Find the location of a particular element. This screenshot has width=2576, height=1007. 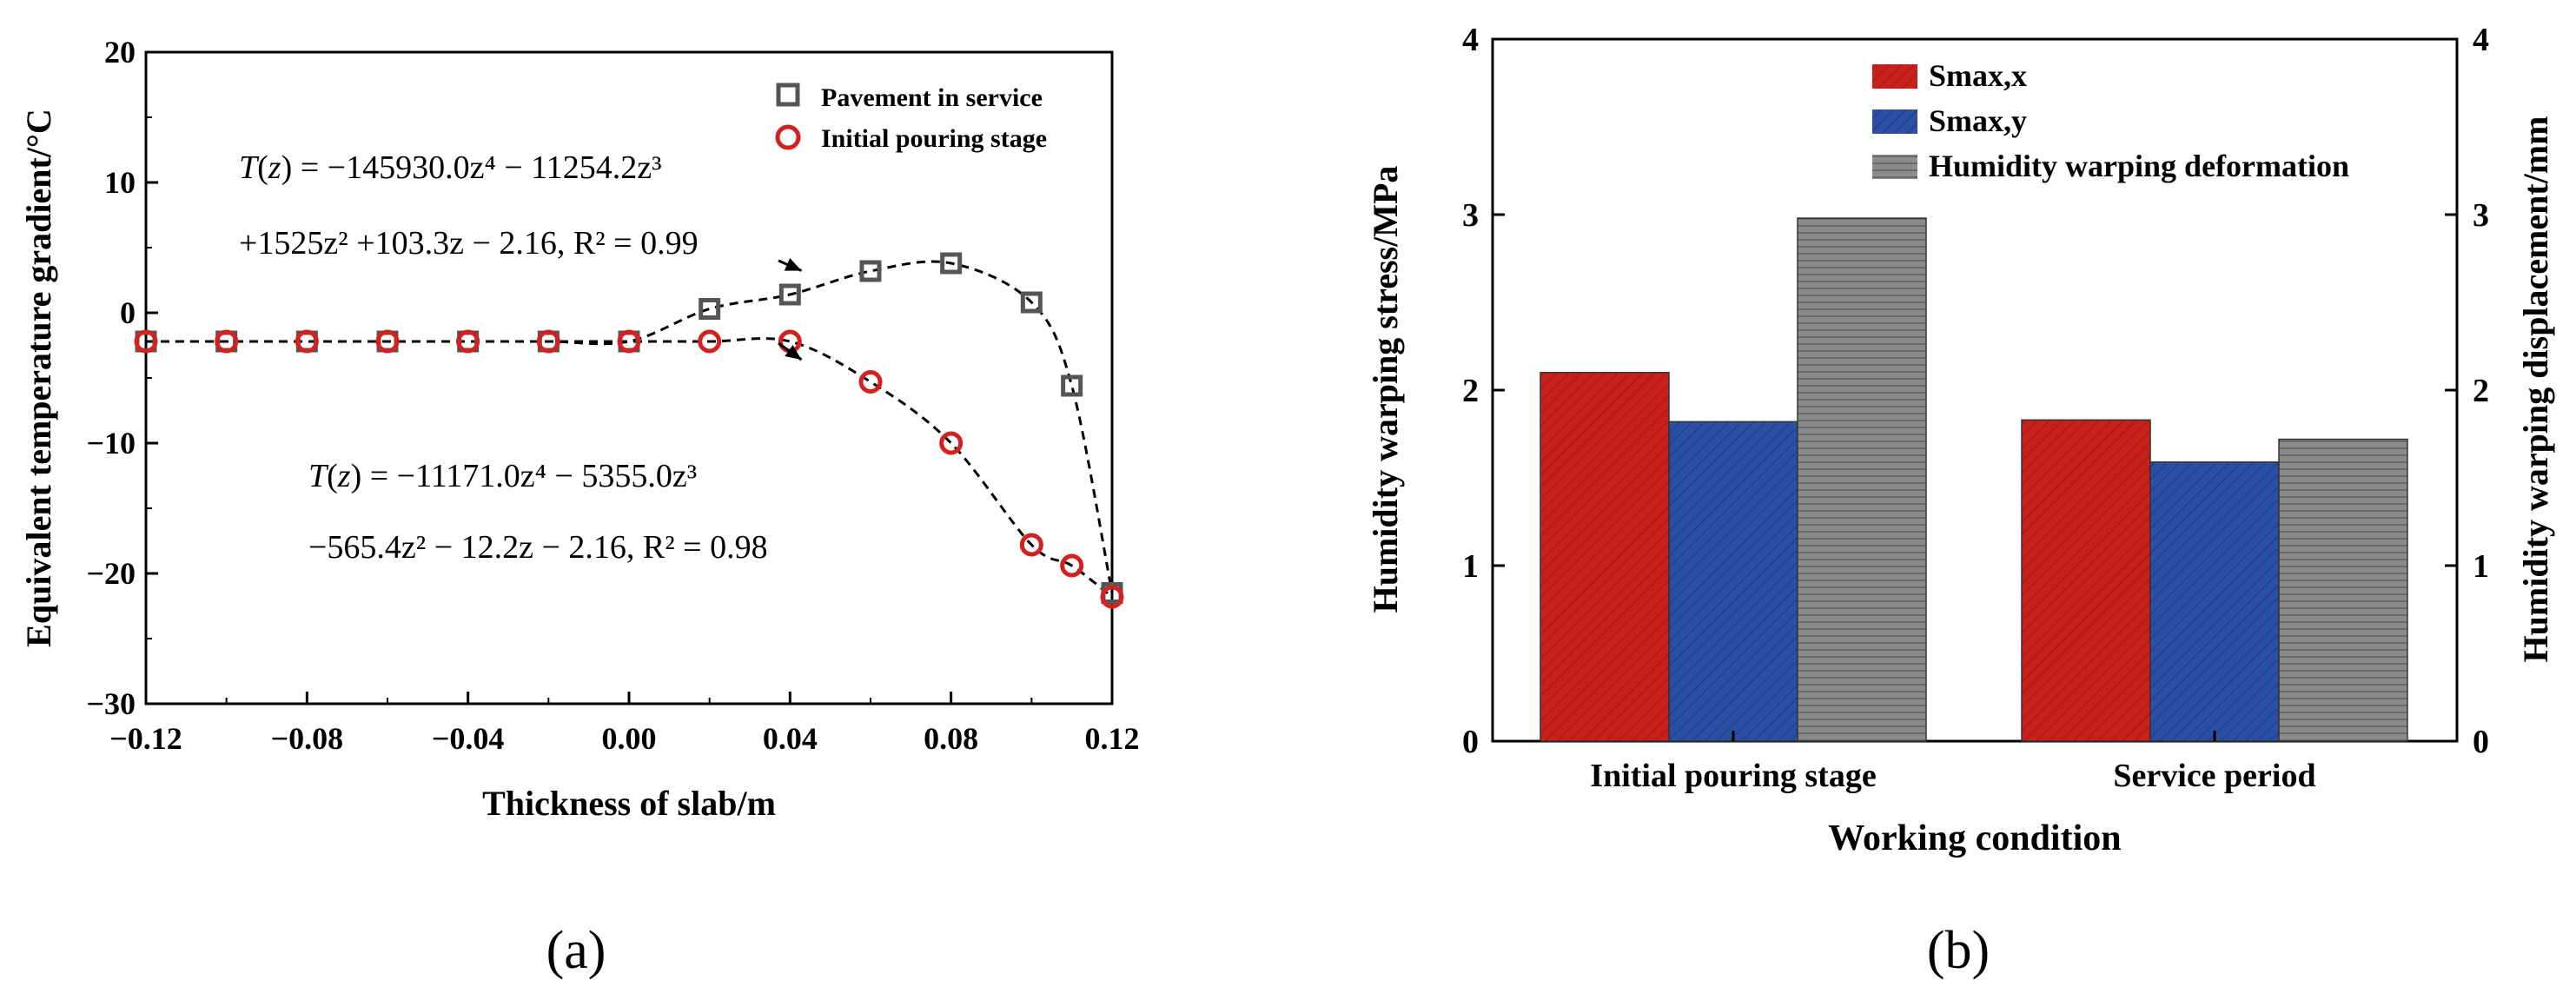

legend-marker-pavement is located at coordinates (788, 95).